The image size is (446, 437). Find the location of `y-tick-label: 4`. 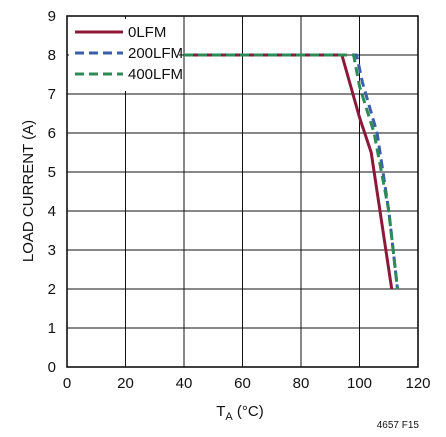

y-tick-label: 4 is located at coordinates (52, 211).